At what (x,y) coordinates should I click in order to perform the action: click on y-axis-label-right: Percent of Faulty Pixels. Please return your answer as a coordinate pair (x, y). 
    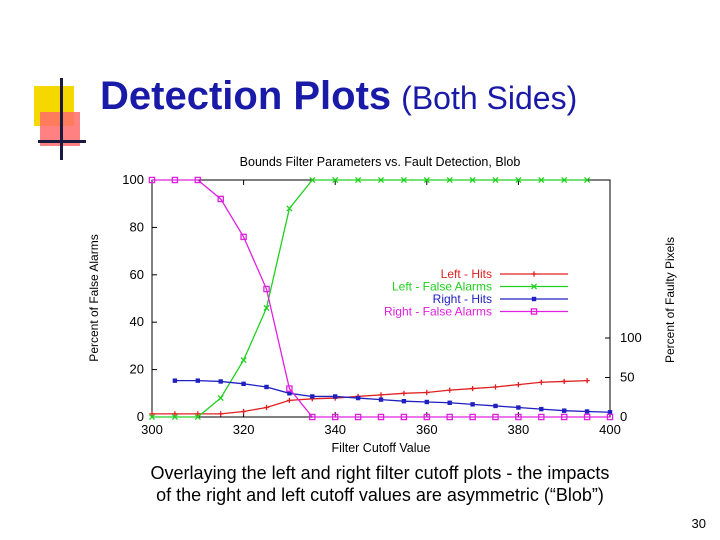
    Looking at the image, I should click on (670, 300).